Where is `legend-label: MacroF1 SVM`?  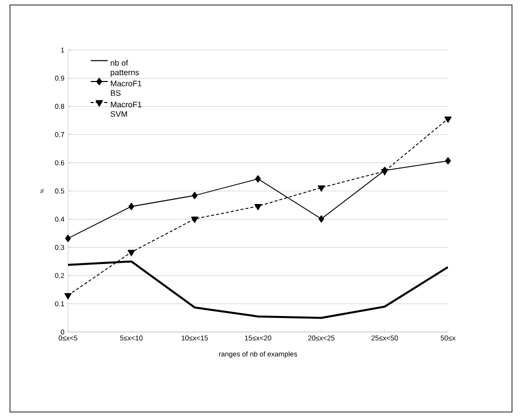 legend-label: MacroF1 SVM is located at coordinates (126, 109).